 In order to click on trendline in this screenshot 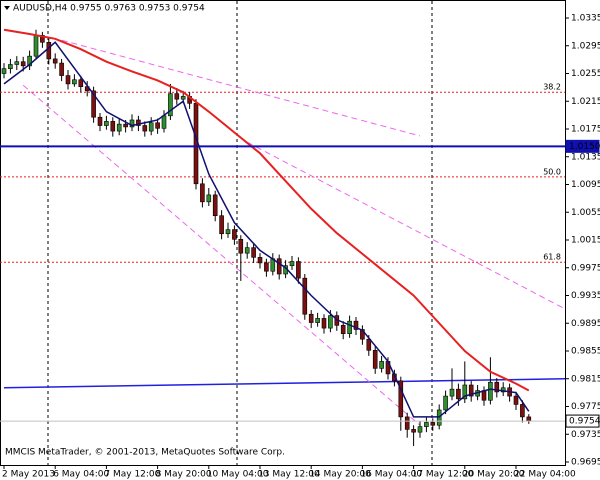, I will do `click(241, 88)`.